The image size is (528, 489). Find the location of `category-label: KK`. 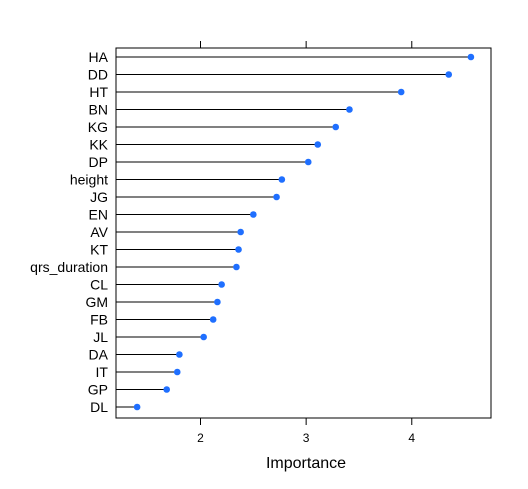

category-label: KK is located at coordinates (98, 145).